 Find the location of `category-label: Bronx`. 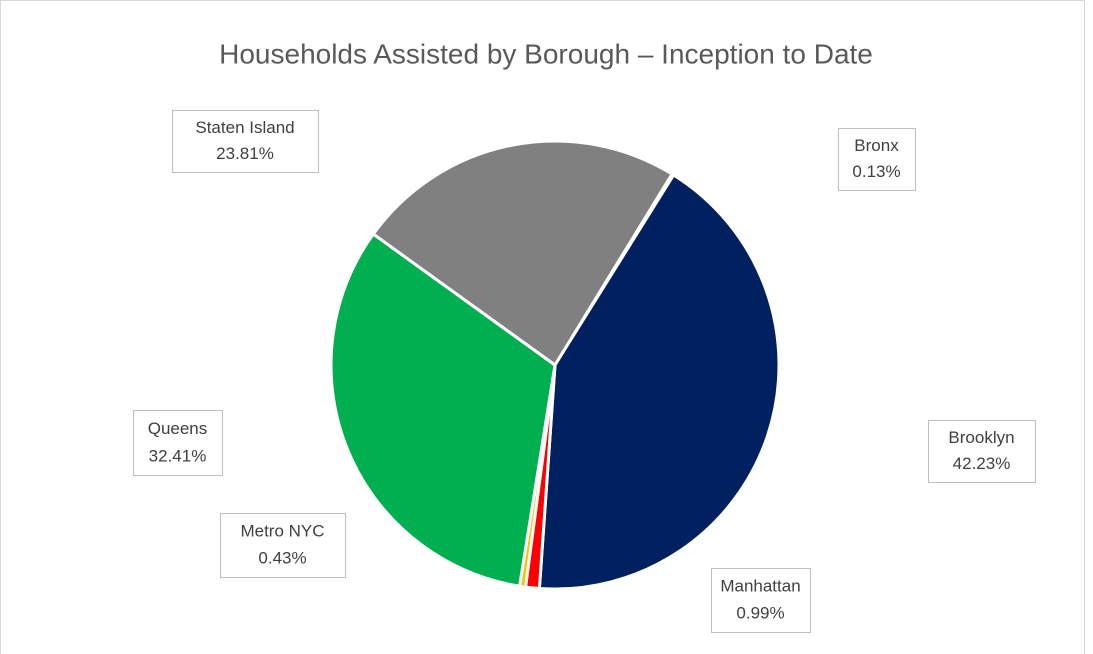

category-label: Bronx is located at coordinates (876, 145).